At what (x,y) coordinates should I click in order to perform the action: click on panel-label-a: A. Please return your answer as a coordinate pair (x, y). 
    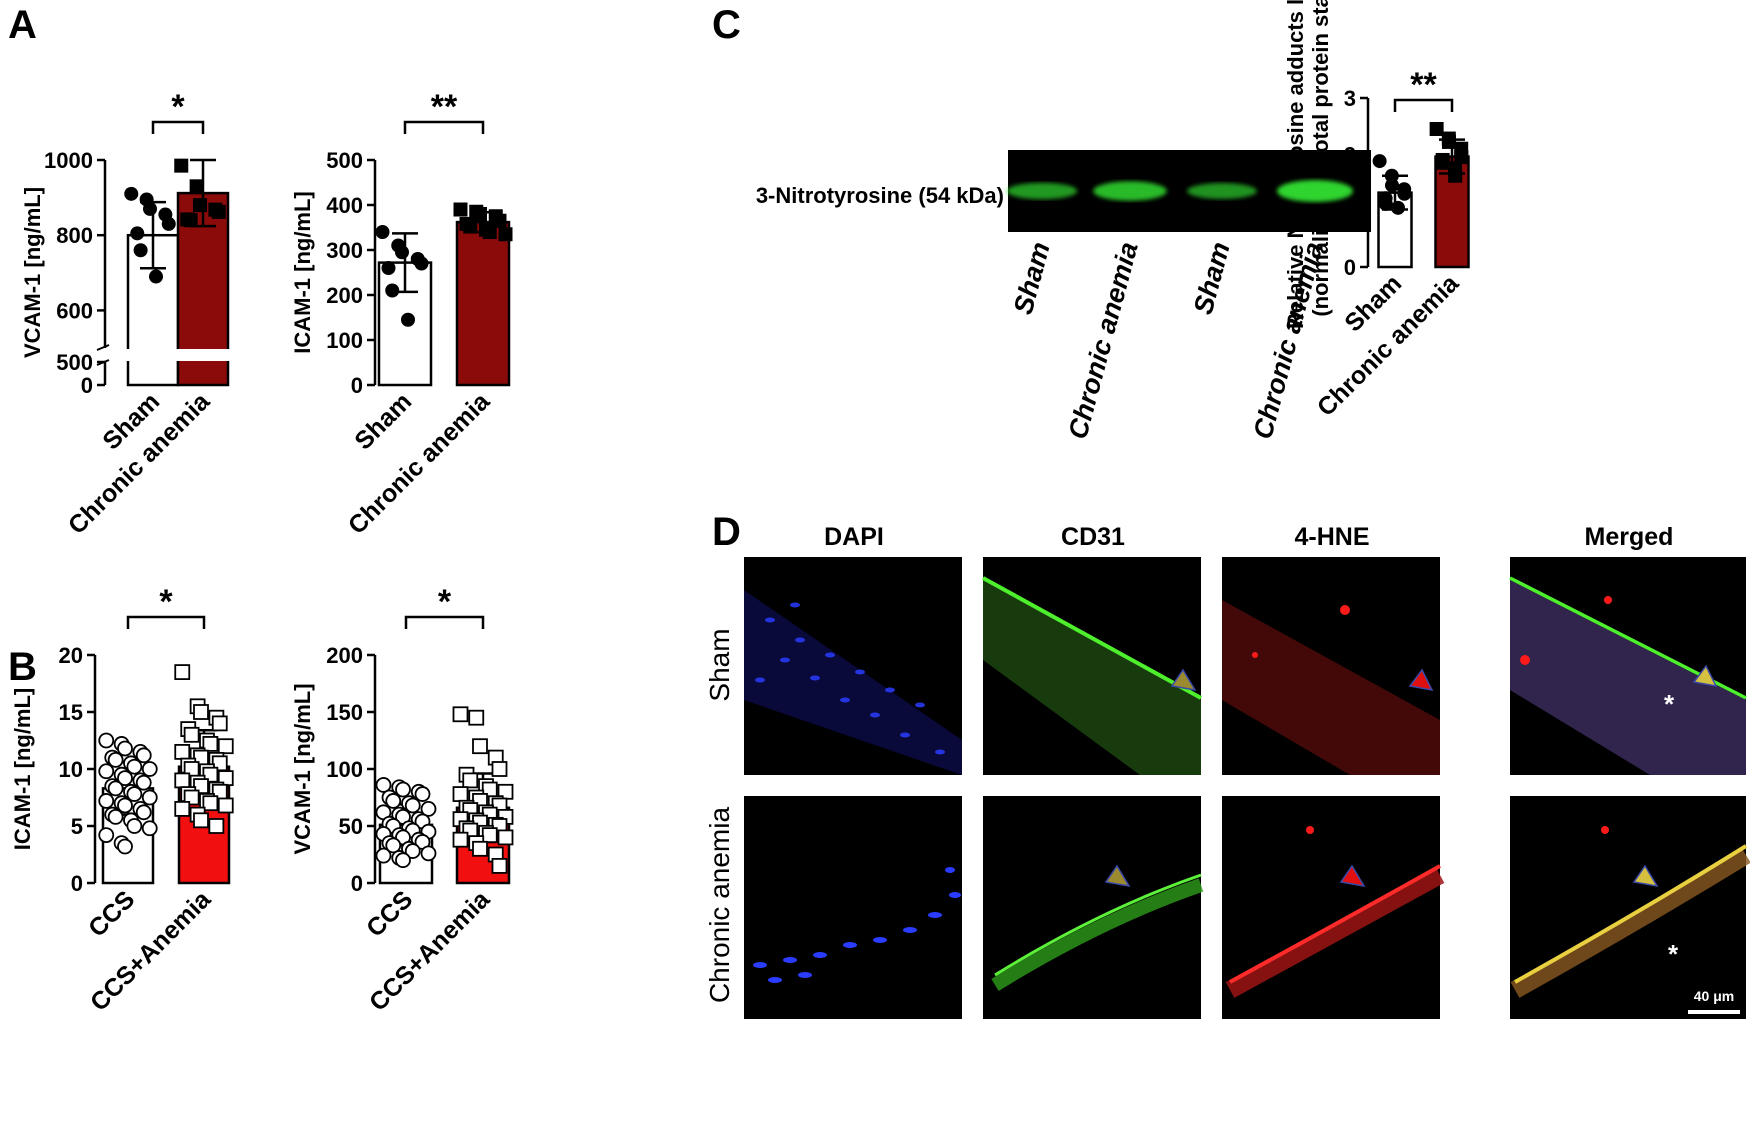
    Looking at the image, I should click on (22, 25).